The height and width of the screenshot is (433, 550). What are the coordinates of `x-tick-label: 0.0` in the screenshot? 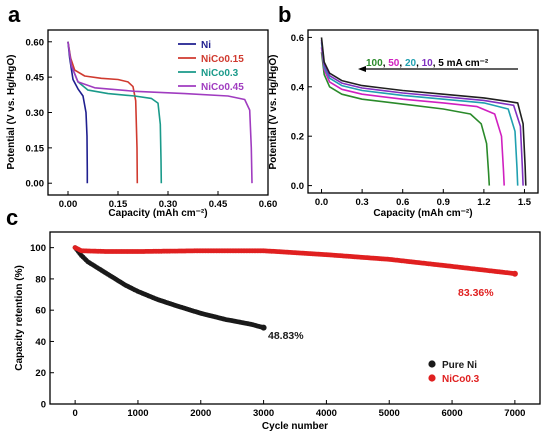 It's located at (321, 202).